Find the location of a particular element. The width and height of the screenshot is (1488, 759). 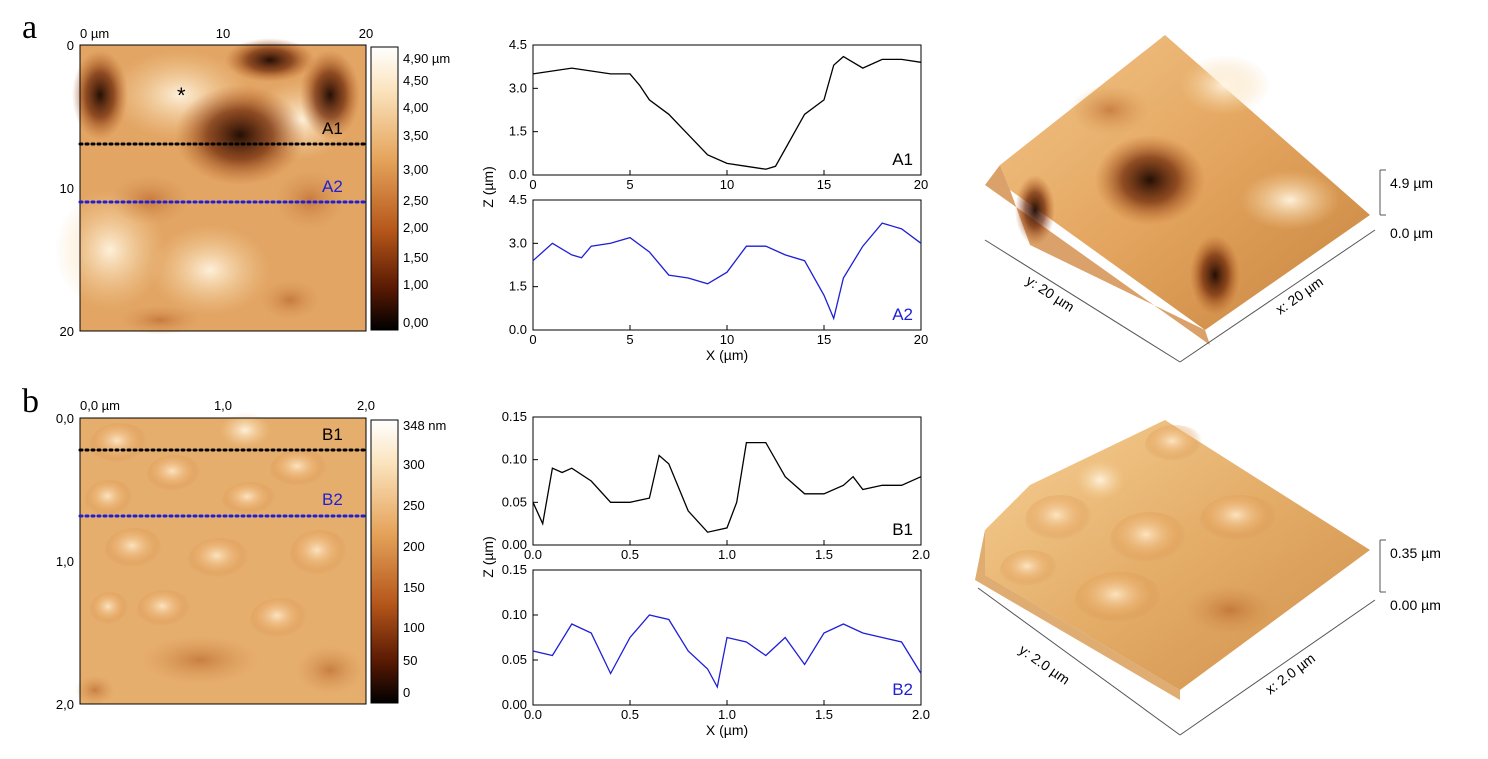

top-tick: 0 µm is located at coordinates (94, 33).